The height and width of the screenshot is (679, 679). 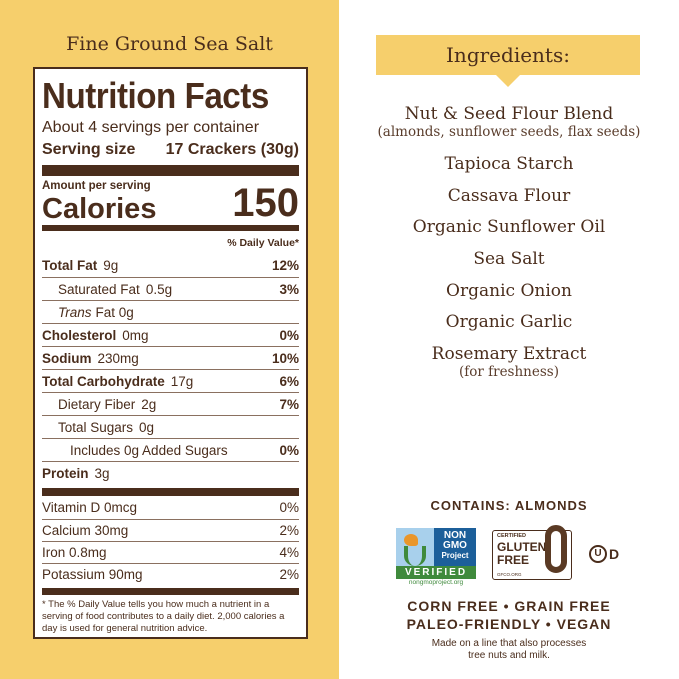 I want to click on vitamin-row: Vitamin D 0mcg 0%, so click(x=170, y=508).